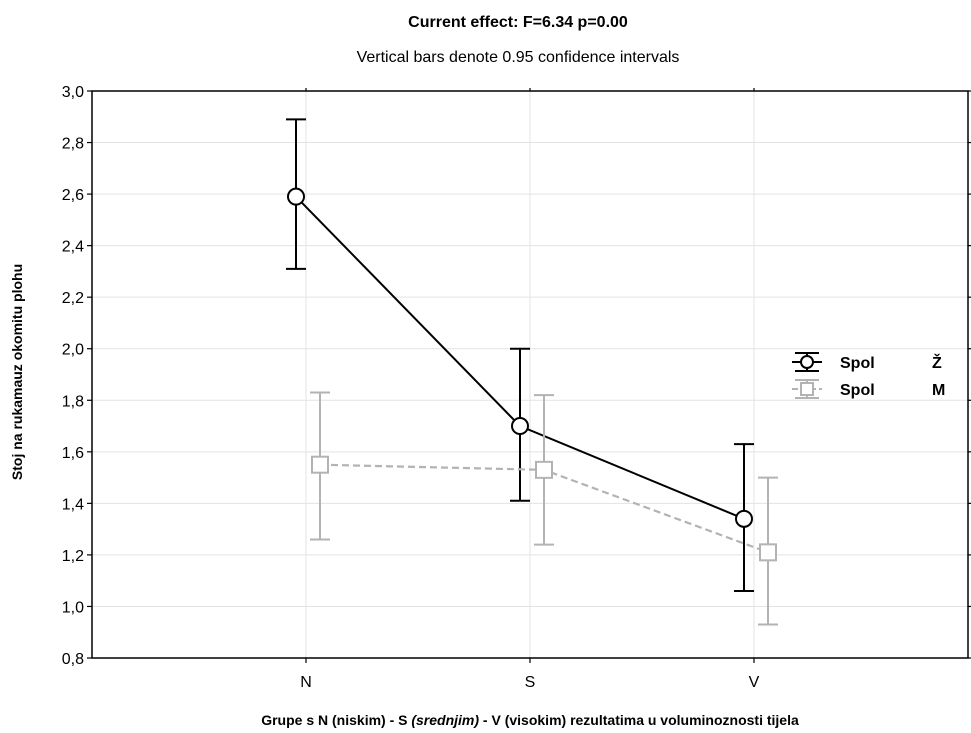 This screenshot has width=971, height=733. I want to click on x-tick-label: S, so click(530, 682).